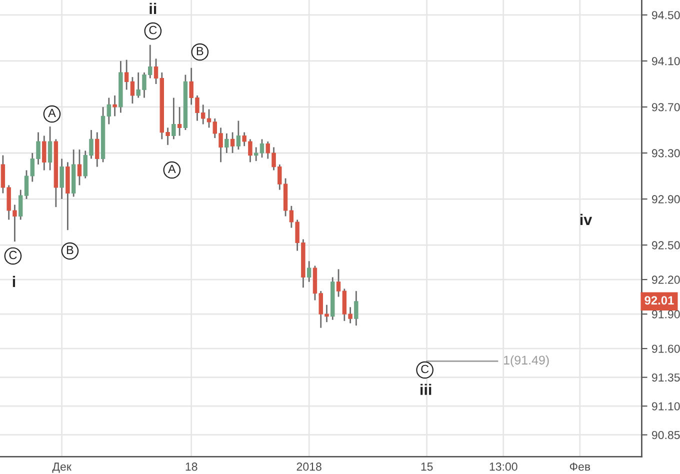 This screenshot has width=680, height=474. Describe the element at coordinates (666, 435) in the screenshot. I see `y-tick-label: 90.85` at that location.